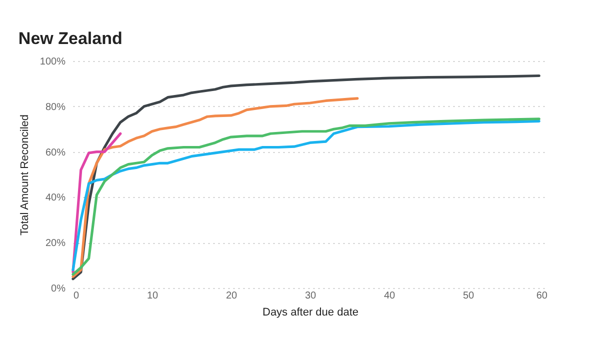 This screenshot has width=593, height=345. What do you see at coordinates (55, 152) in the screenshot?
I see `y-tick-label: 60%` at bounding box center [55, 152].